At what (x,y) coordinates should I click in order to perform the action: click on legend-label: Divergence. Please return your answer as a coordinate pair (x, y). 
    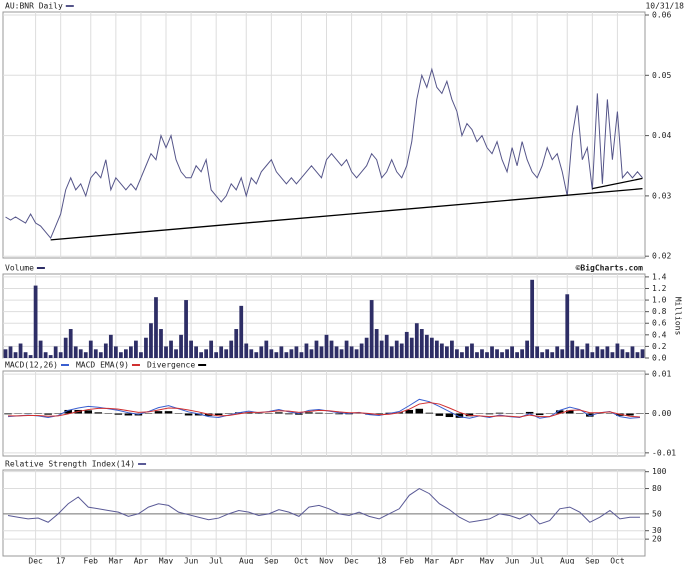
    Looking at the image, I should click on (171, 365).